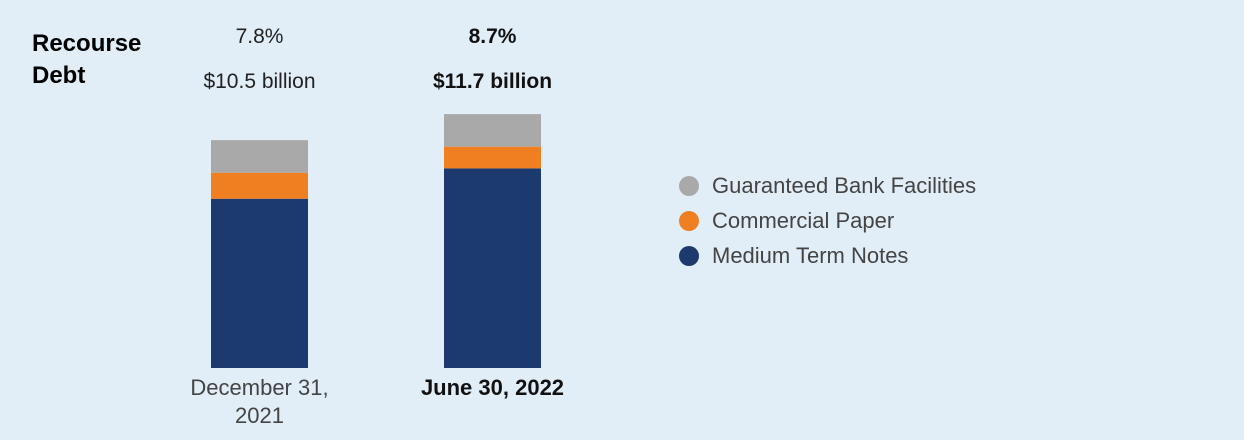 The image size is (1244, 440). Describe the element at coordinates (492, 81) in the screenshot. I see `total-label: $11.7 billion` at that location.